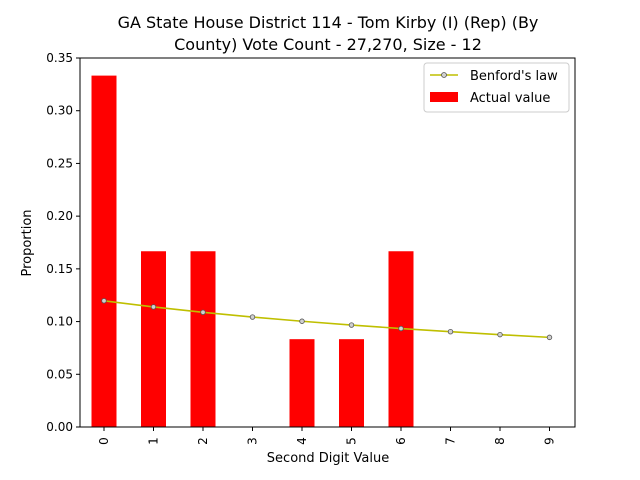 This screenshot has width=640, height=480. Describe the element at coordinates (59, 163) in the screenshot. I see `y-tick-label-0.25: 0.25` at that location.